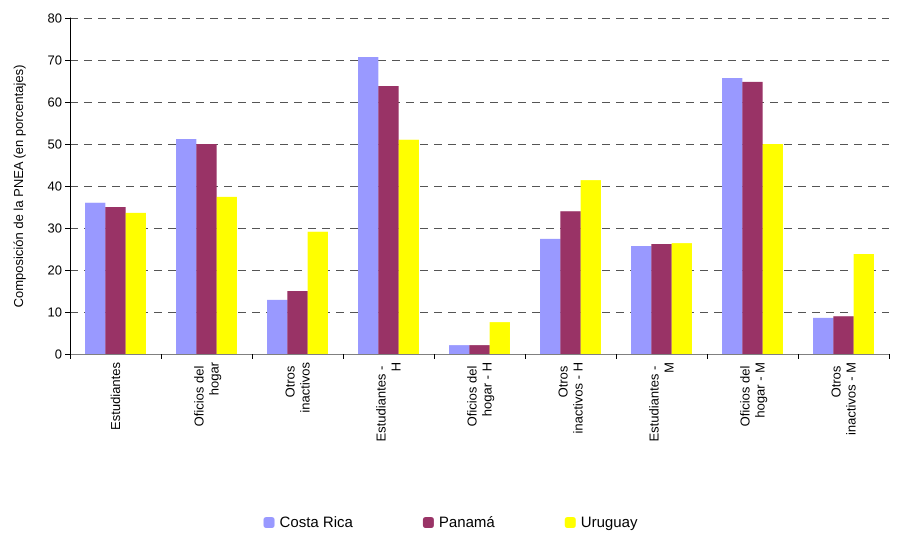  I want to click on x-tick-label: Estudiantes - M, so click(661, 402).